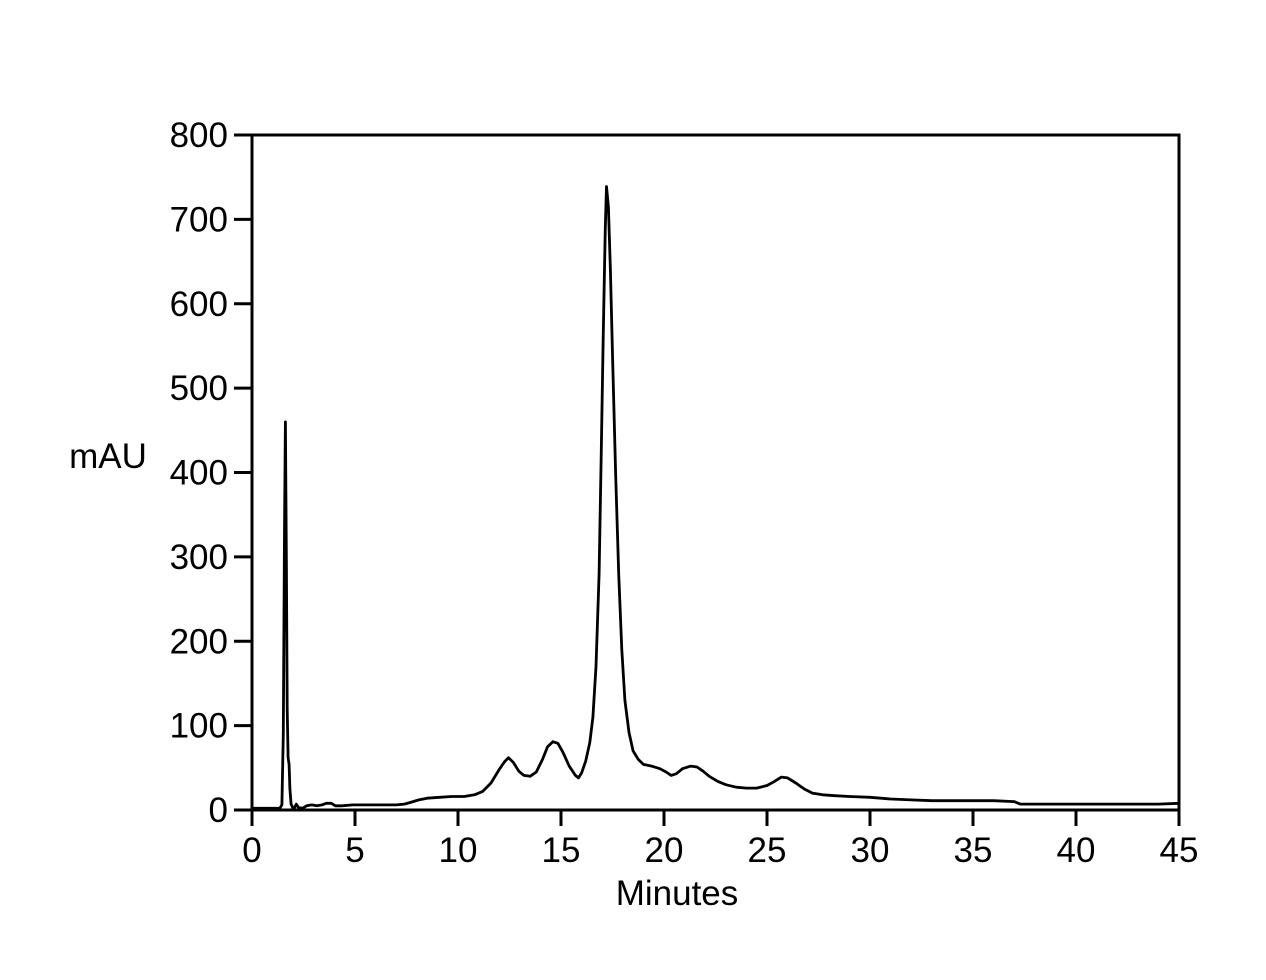 The image size is (1266, 980). Describe the element at coordinates (561, 850) in the screenshot. I see `x-tick-label: 15` at that location.